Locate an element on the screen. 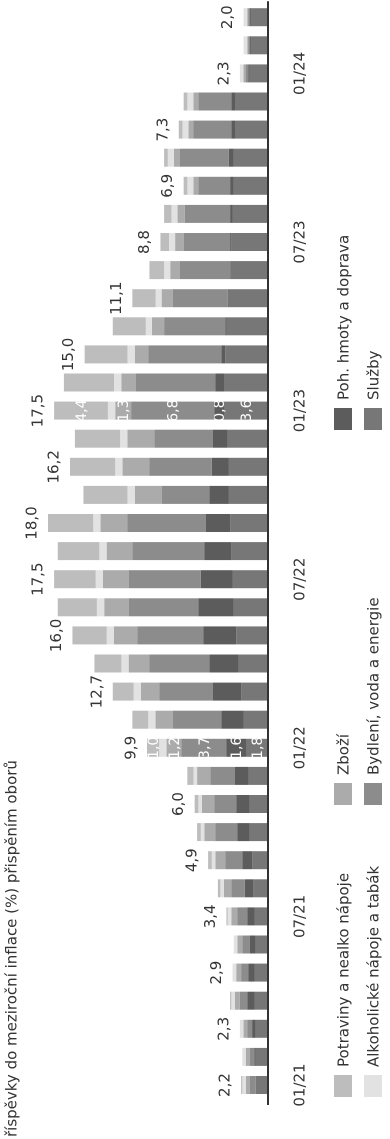 The height and width of the screenshot is (1139, 390). value-label: 0,8 is located at coordinates (220, 410).